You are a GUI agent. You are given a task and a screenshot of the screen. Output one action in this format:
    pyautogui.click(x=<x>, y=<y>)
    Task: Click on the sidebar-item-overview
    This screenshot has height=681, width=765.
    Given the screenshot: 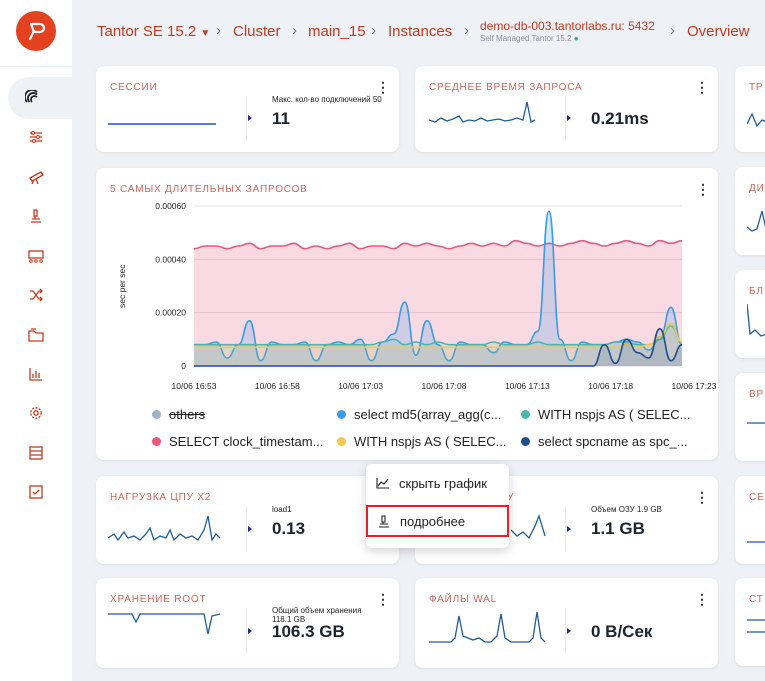 What is the action you would take?
    pyautogui.click(x=40, y=98)
    